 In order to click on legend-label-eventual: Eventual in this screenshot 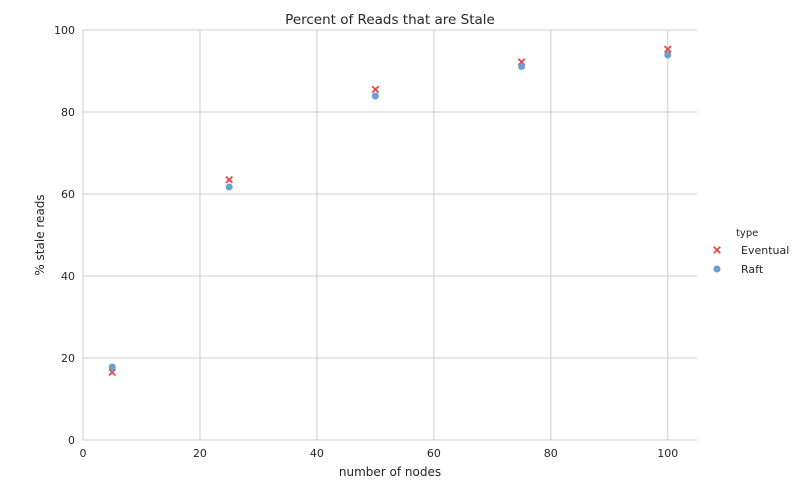, I will do `click(765, 250)`.